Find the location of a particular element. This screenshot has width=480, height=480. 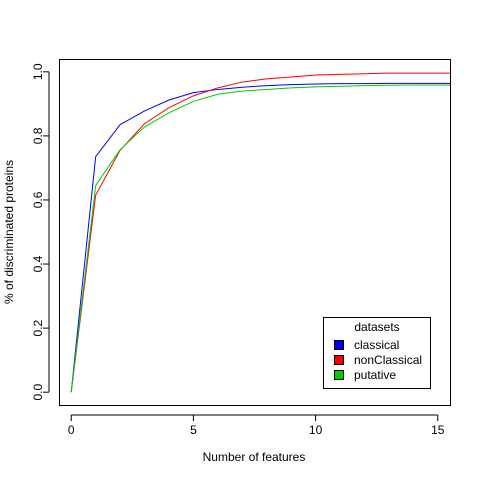

legend-swatch-putative is located at coordinates (339, 375).